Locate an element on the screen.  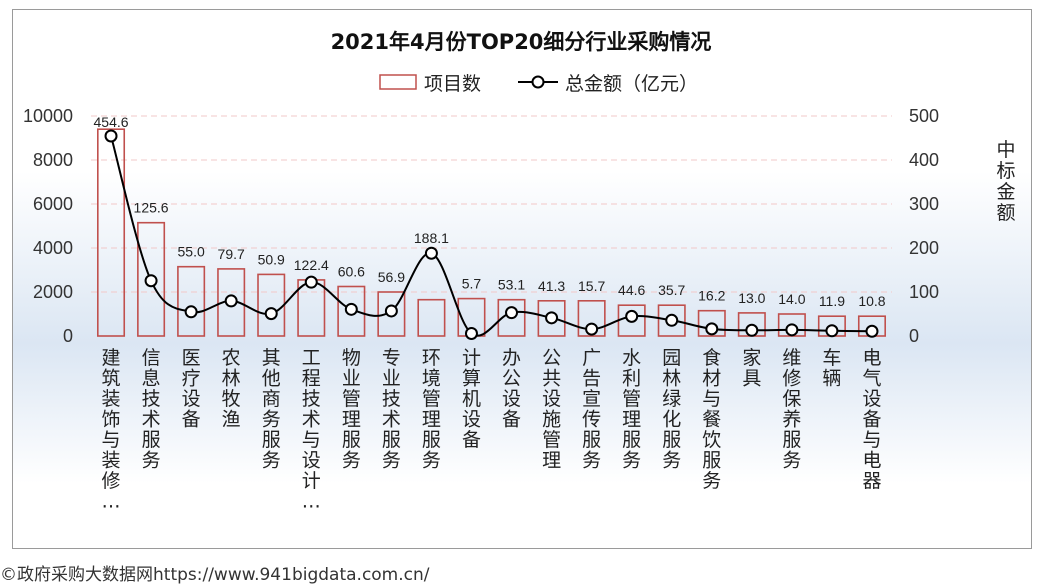
category-char: 程 is located at coordinates (311, 379).